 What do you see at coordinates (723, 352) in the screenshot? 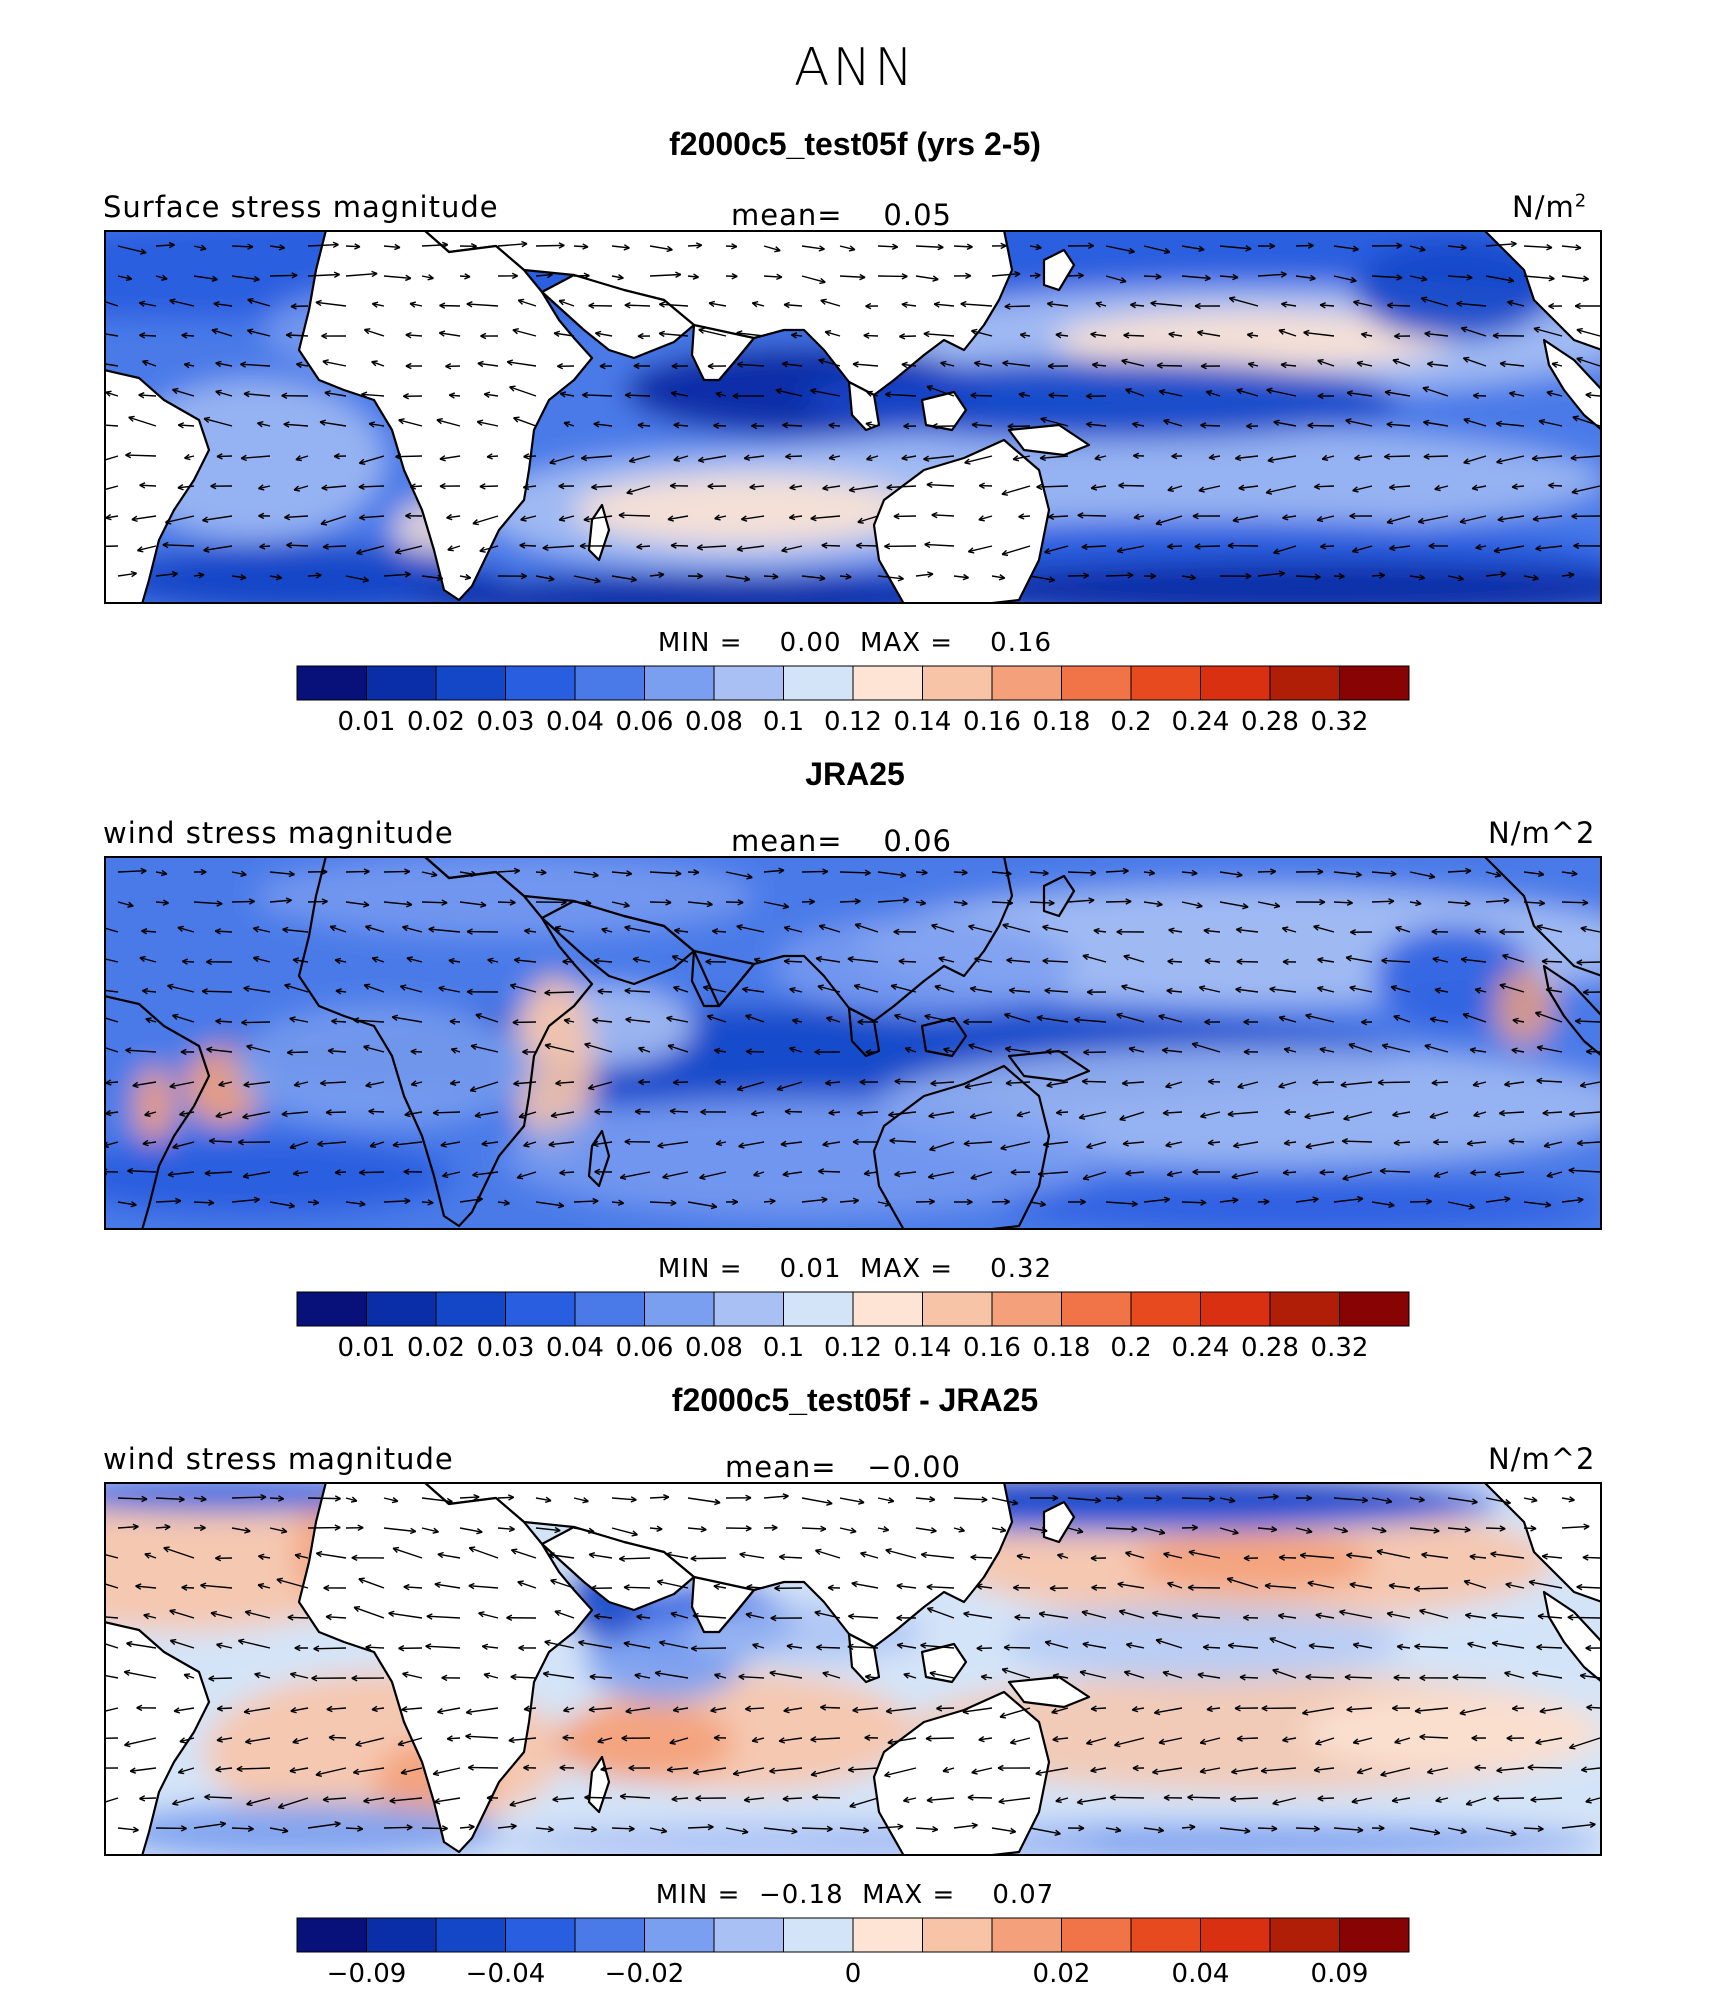
I see `coastline-india` at bounding box center [723, 352].